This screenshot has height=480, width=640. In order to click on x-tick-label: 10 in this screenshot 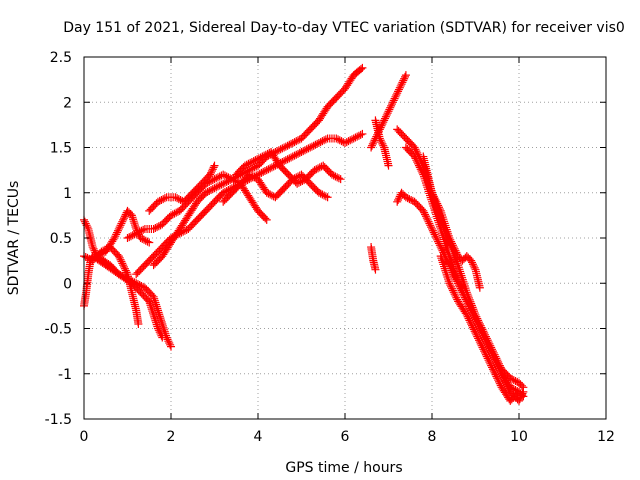, I will do `click(519, 437)`.